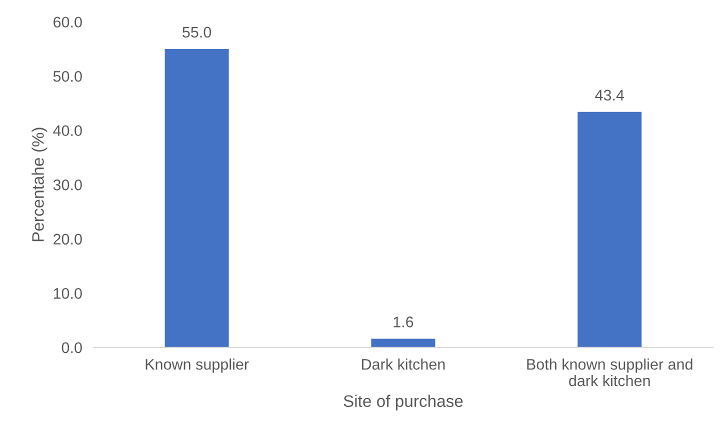  What do you see at coordinates (67, 185) in the screenshot?
I see `y-tick-label: 30.0` at bounding box center [67, 185].